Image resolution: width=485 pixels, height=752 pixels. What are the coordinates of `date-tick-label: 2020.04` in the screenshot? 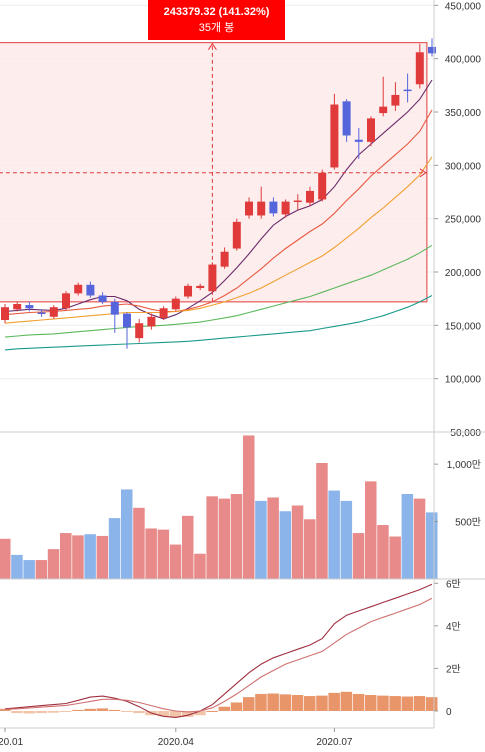 It's located at (176, 742).